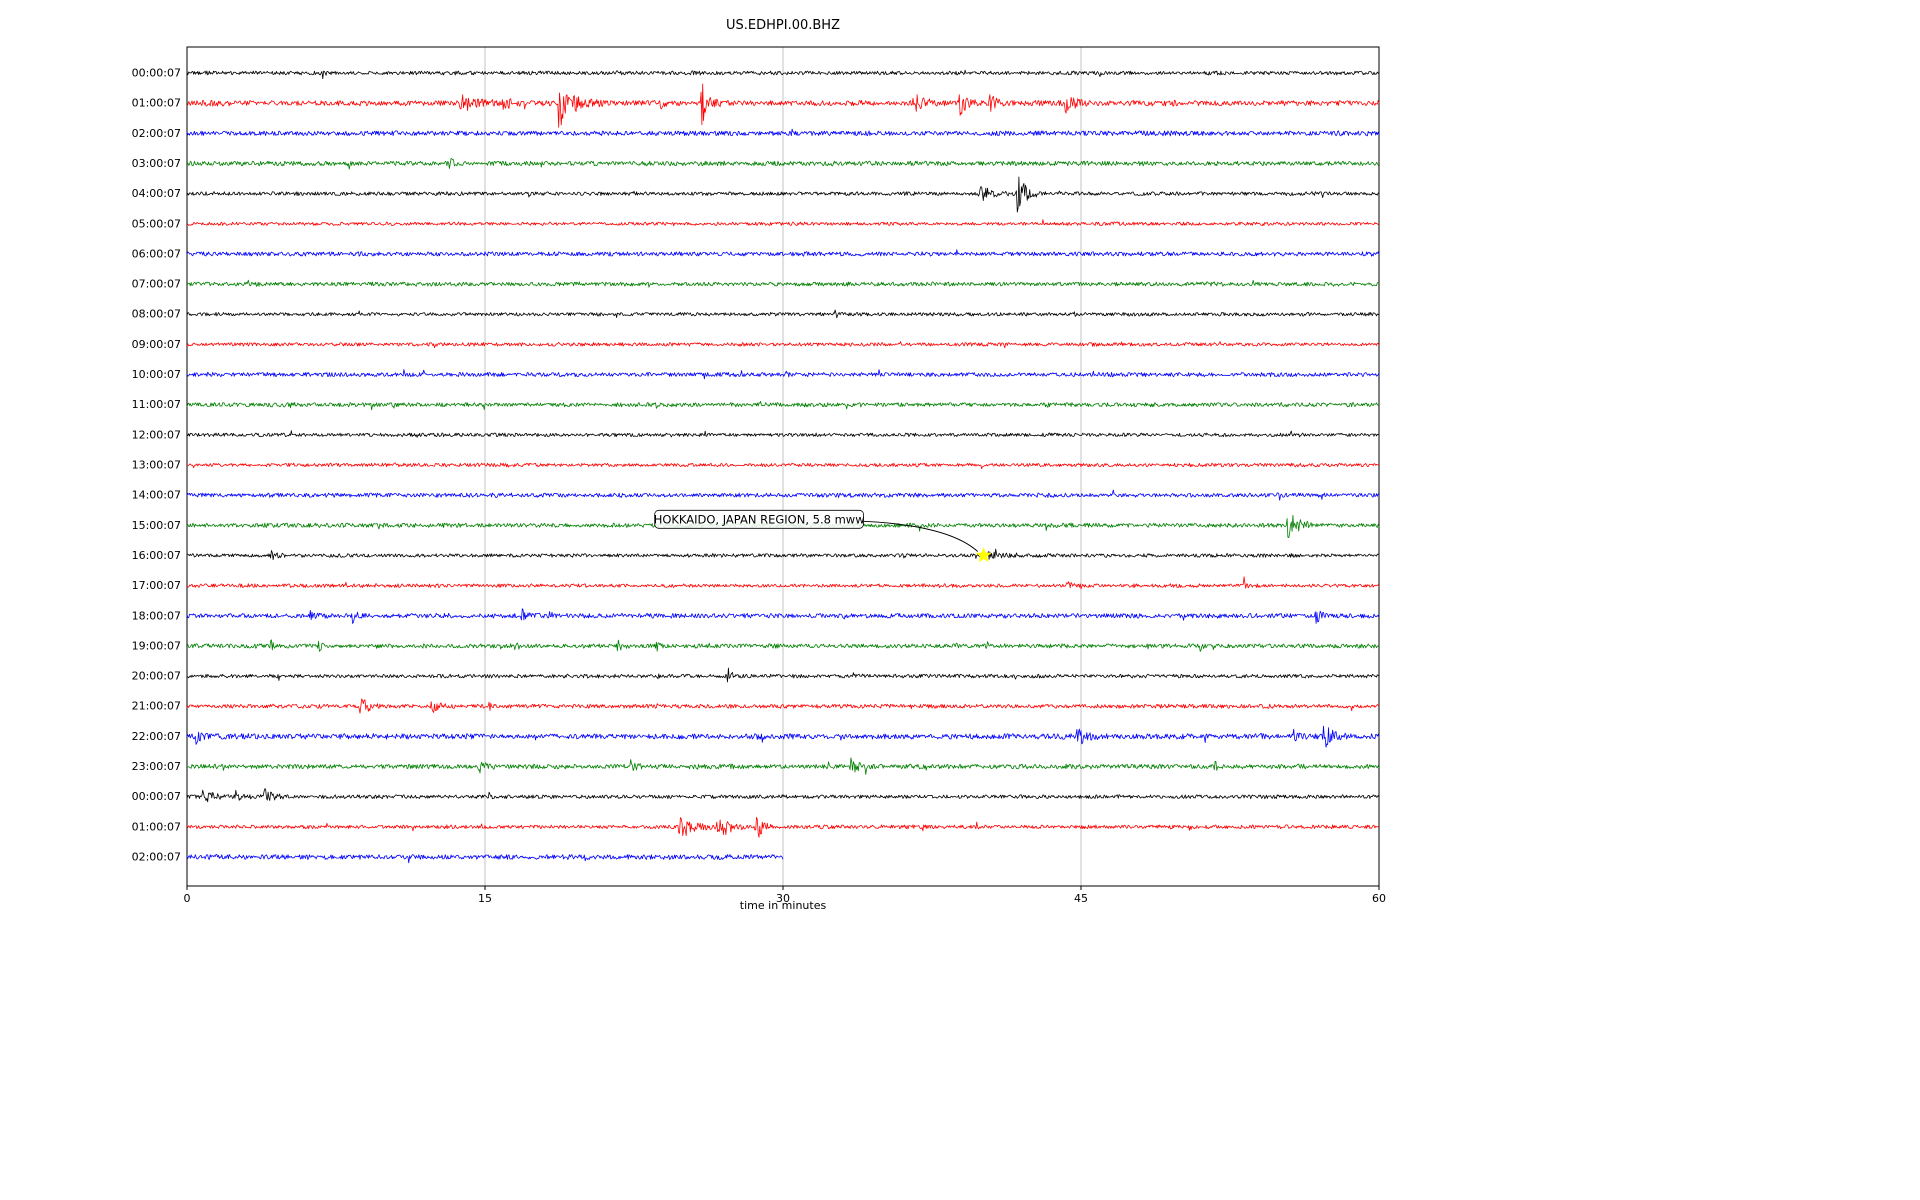 Image resolution: width=1920 pixels, height=1200 pixels. I want to click on row-label: 09:00:07, so click(156, 344).